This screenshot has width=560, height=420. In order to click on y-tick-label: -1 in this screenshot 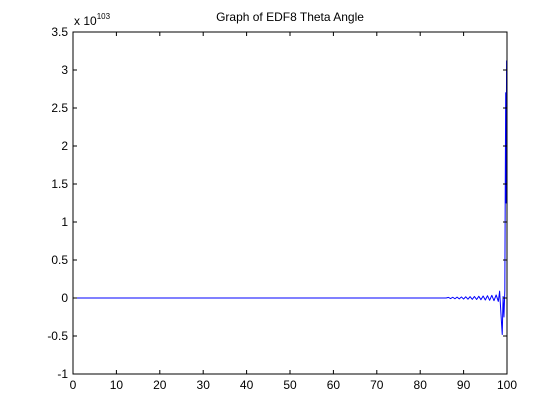, I will do `click(62, 374)`.